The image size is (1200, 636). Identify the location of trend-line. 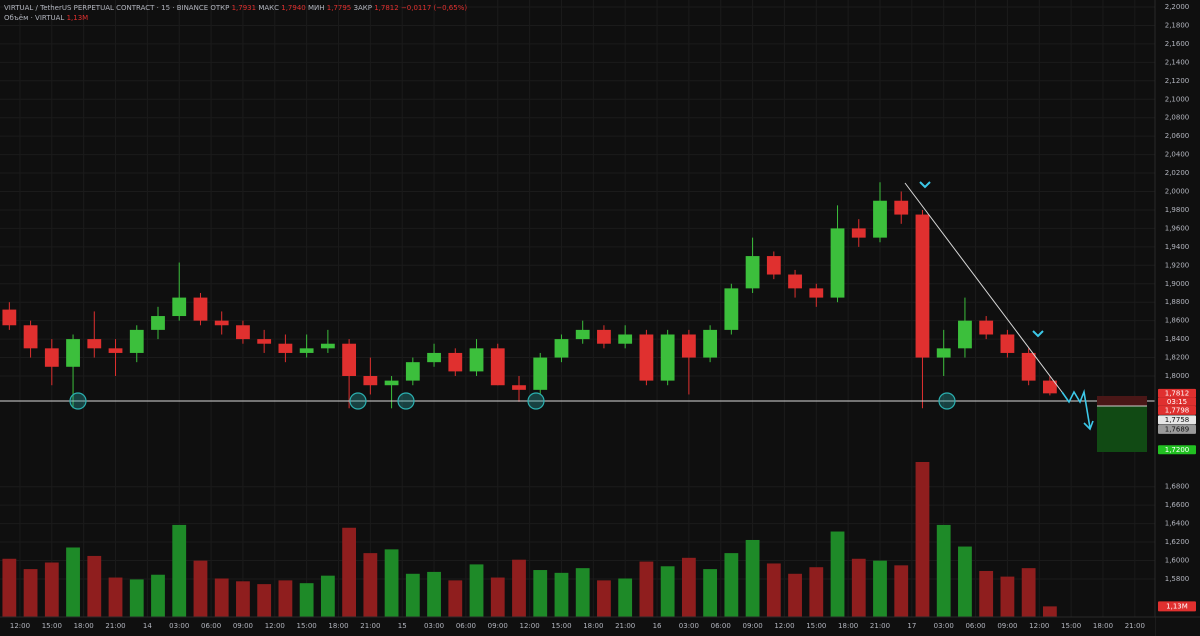
(983, 287).